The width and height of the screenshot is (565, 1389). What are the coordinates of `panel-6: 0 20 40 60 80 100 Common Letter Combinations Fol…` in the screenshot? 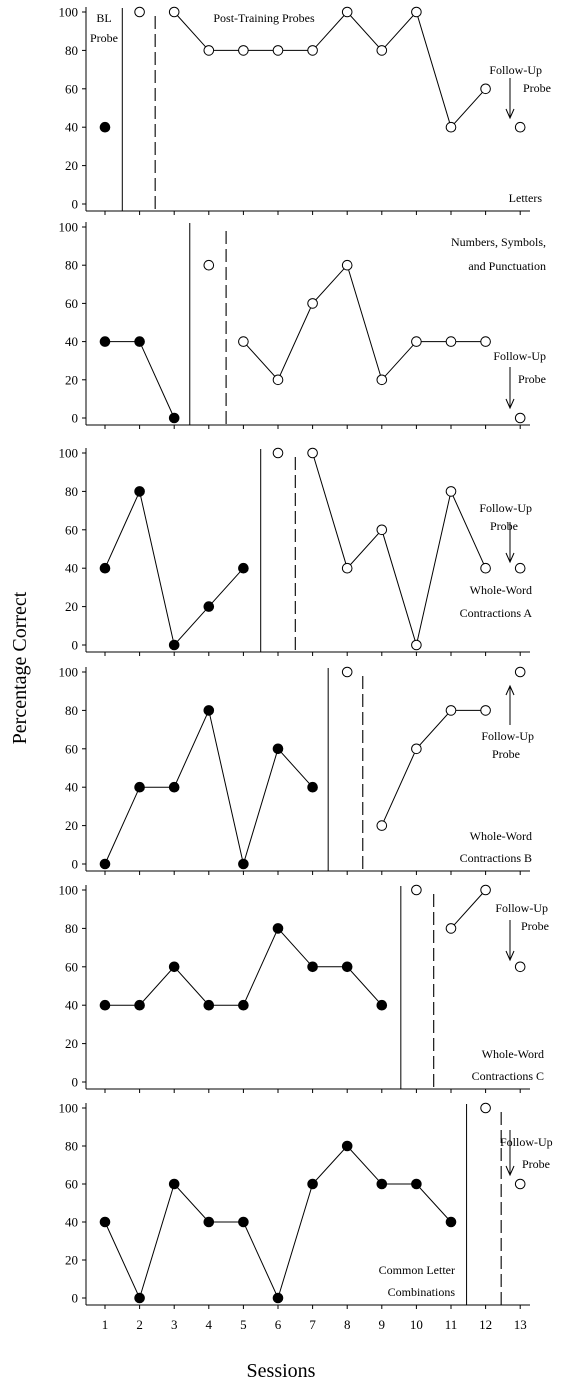 It's located at (306, 1217).